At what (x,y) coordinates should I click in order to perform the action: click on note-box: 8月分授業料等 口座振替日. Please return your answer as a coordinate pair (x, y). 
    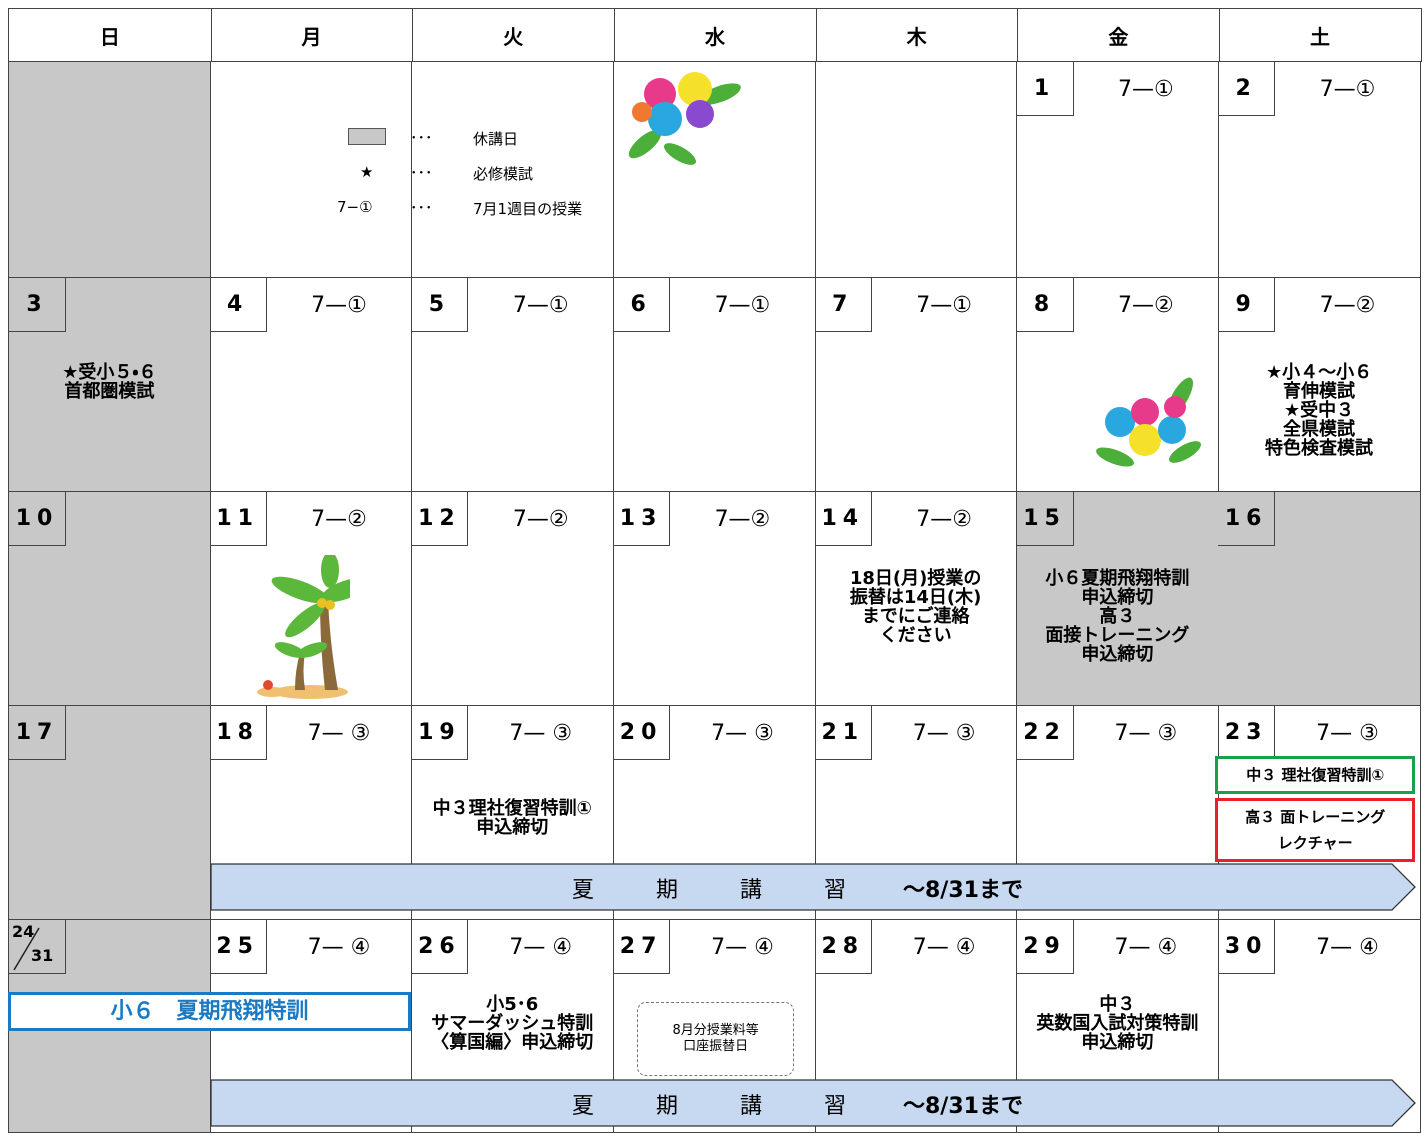
    Looking at the image, I should click on (716, 1039).